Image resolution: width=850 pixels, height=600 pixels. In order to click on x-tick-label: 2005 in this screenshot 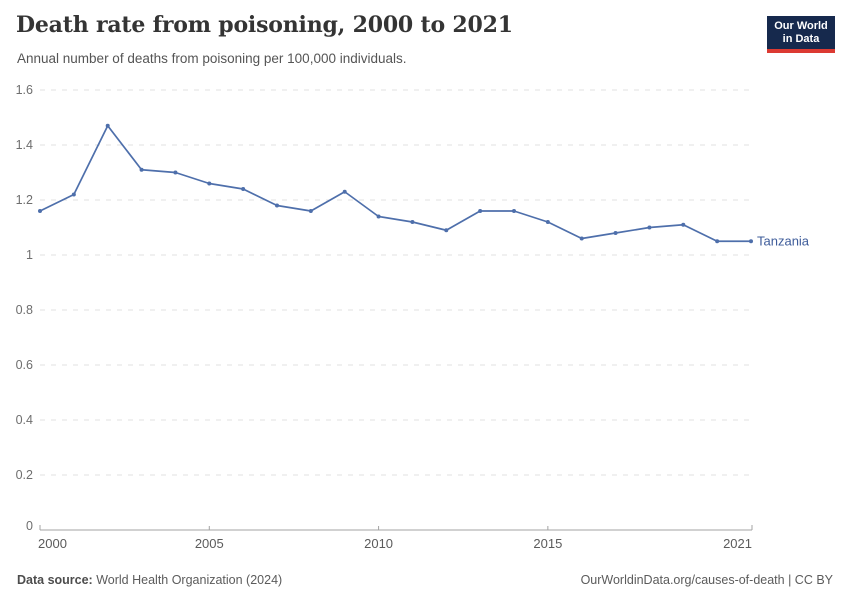, I will do `click(209, 543)`.